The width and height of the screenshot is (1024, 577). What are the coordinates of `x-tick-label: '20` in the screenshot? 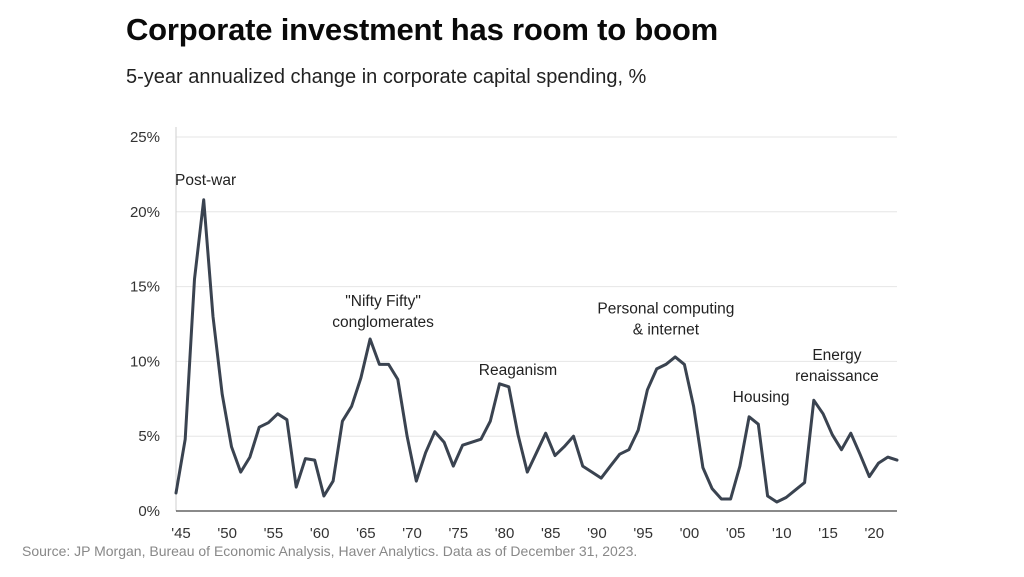 It's located at (874, 533).